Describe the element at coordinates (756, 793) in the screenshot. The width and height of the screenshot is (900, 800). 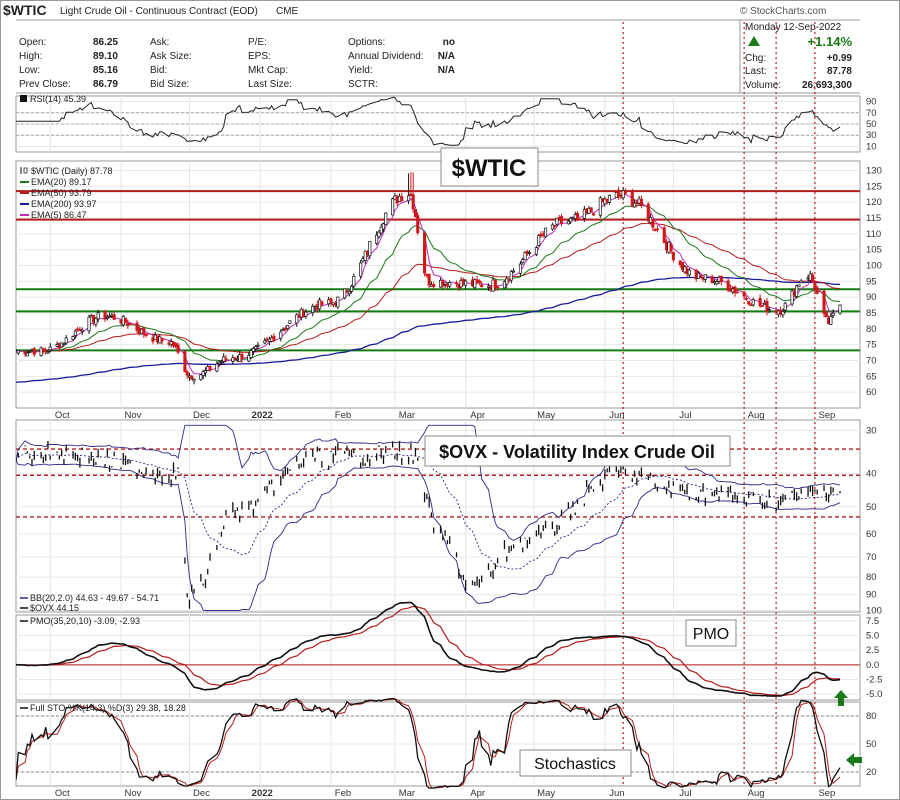
I see `x-tick-label: Aug` at that location.